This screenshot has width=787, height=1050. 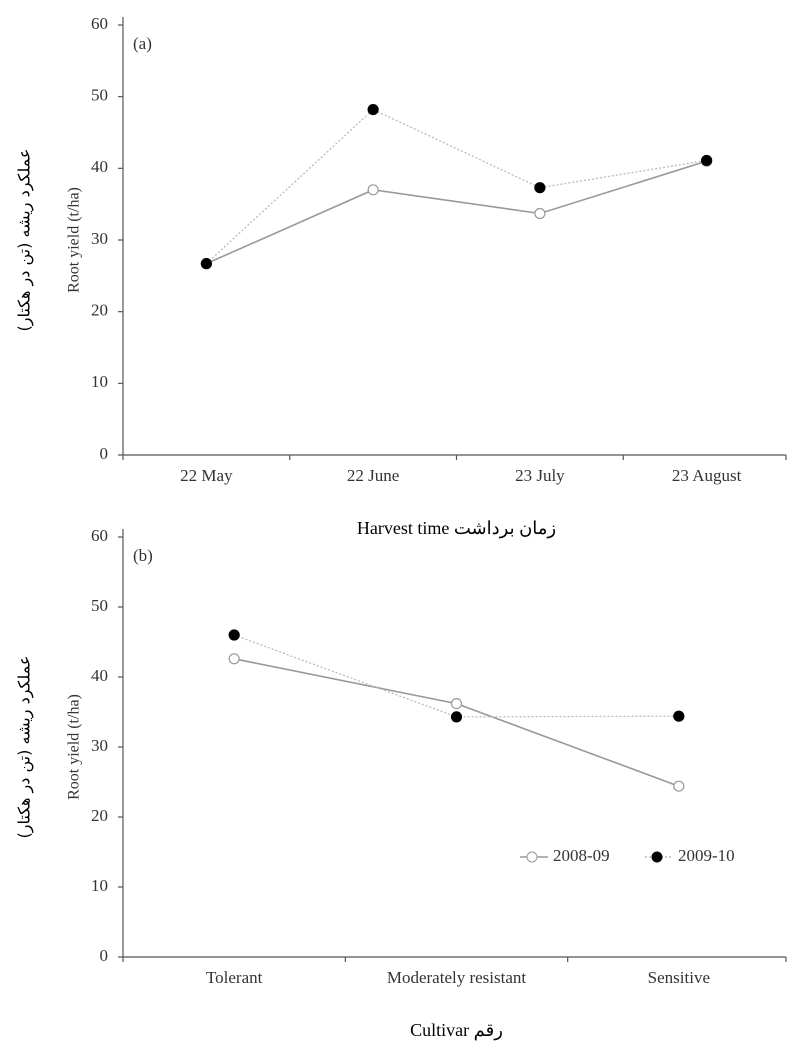 What do you see at coordinates (706, 855) in the screenshot?
I see `legend-label: 2009-10` at bounding box center [706, 855].